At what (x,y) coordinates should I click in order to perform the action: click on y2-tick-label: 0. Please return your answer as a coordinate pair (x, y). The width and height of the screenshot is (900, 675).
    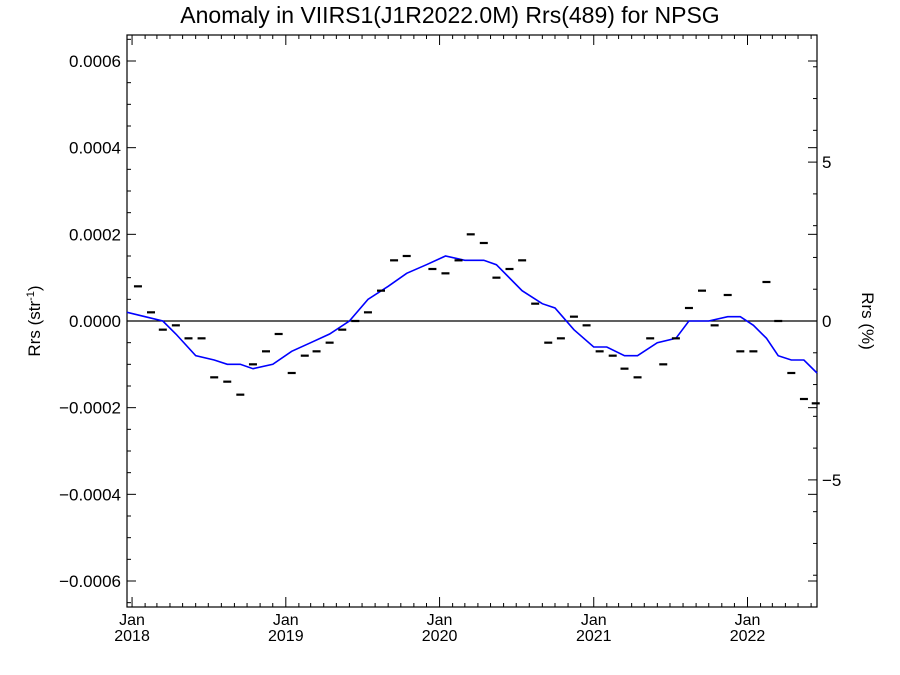
    Looking at the image, I should click on (826, 321).